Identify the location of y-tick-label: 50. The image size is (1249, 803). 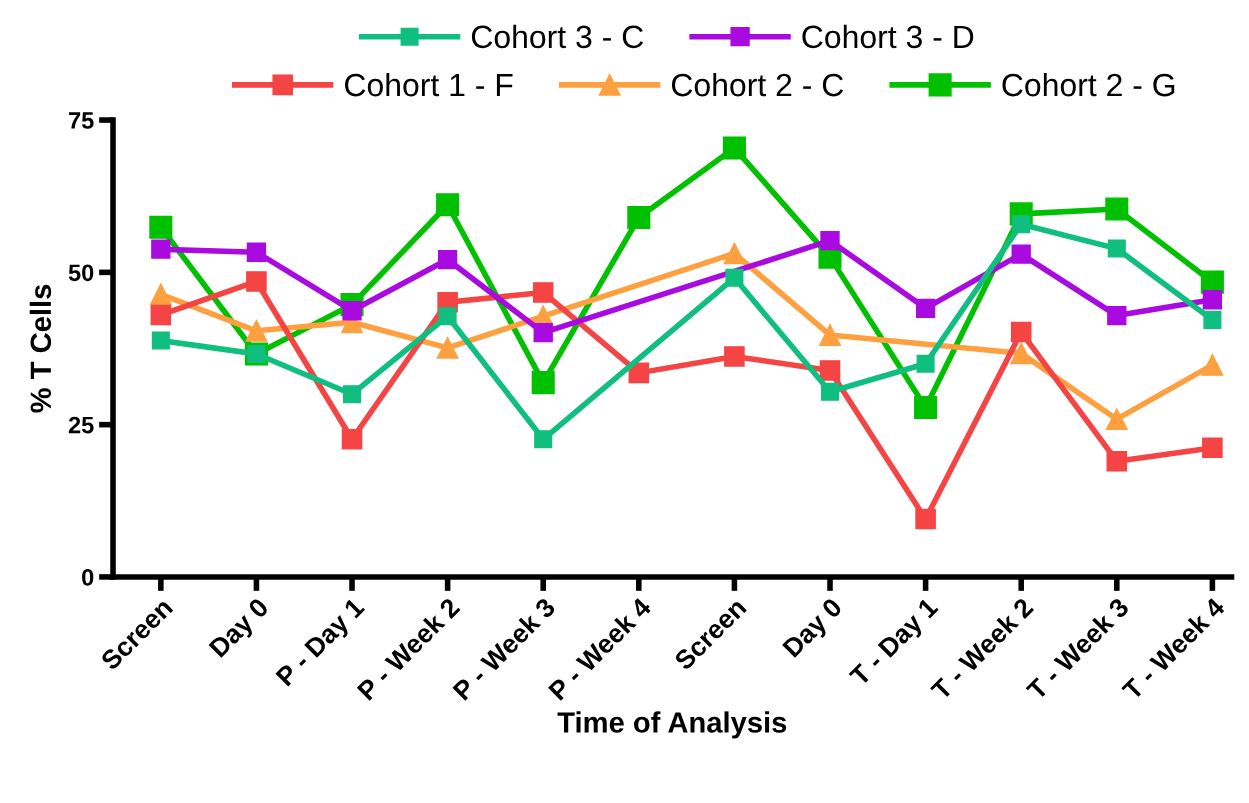
(81, 273).